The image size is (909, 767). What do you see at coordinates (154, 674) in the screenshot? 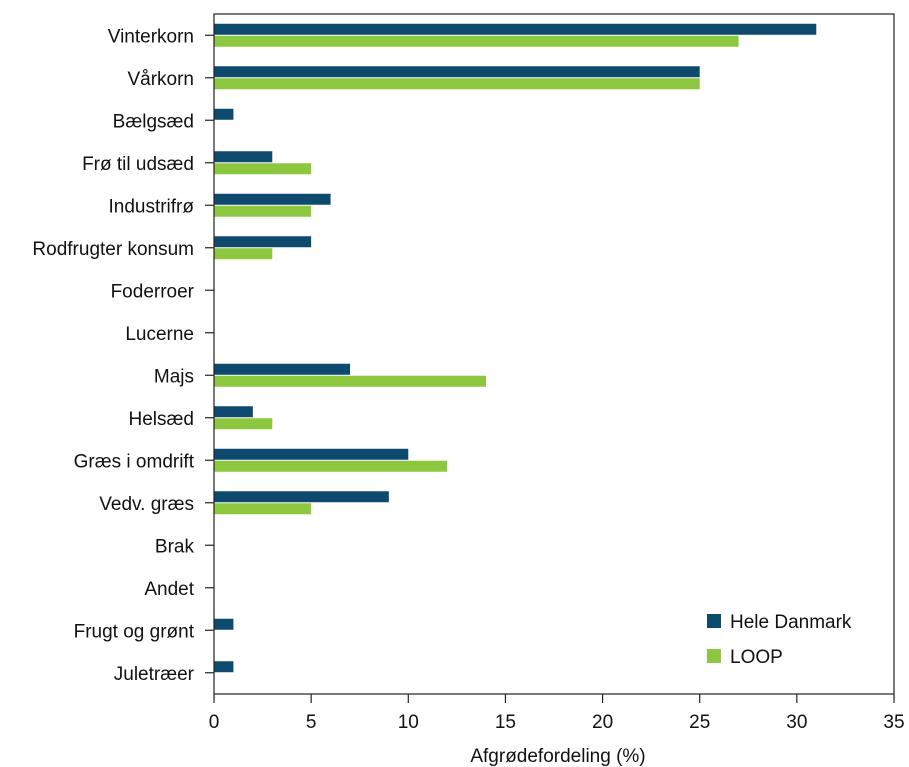
I see `category-label-juletr-er: Juletræer` at bounding box center [154, 674].